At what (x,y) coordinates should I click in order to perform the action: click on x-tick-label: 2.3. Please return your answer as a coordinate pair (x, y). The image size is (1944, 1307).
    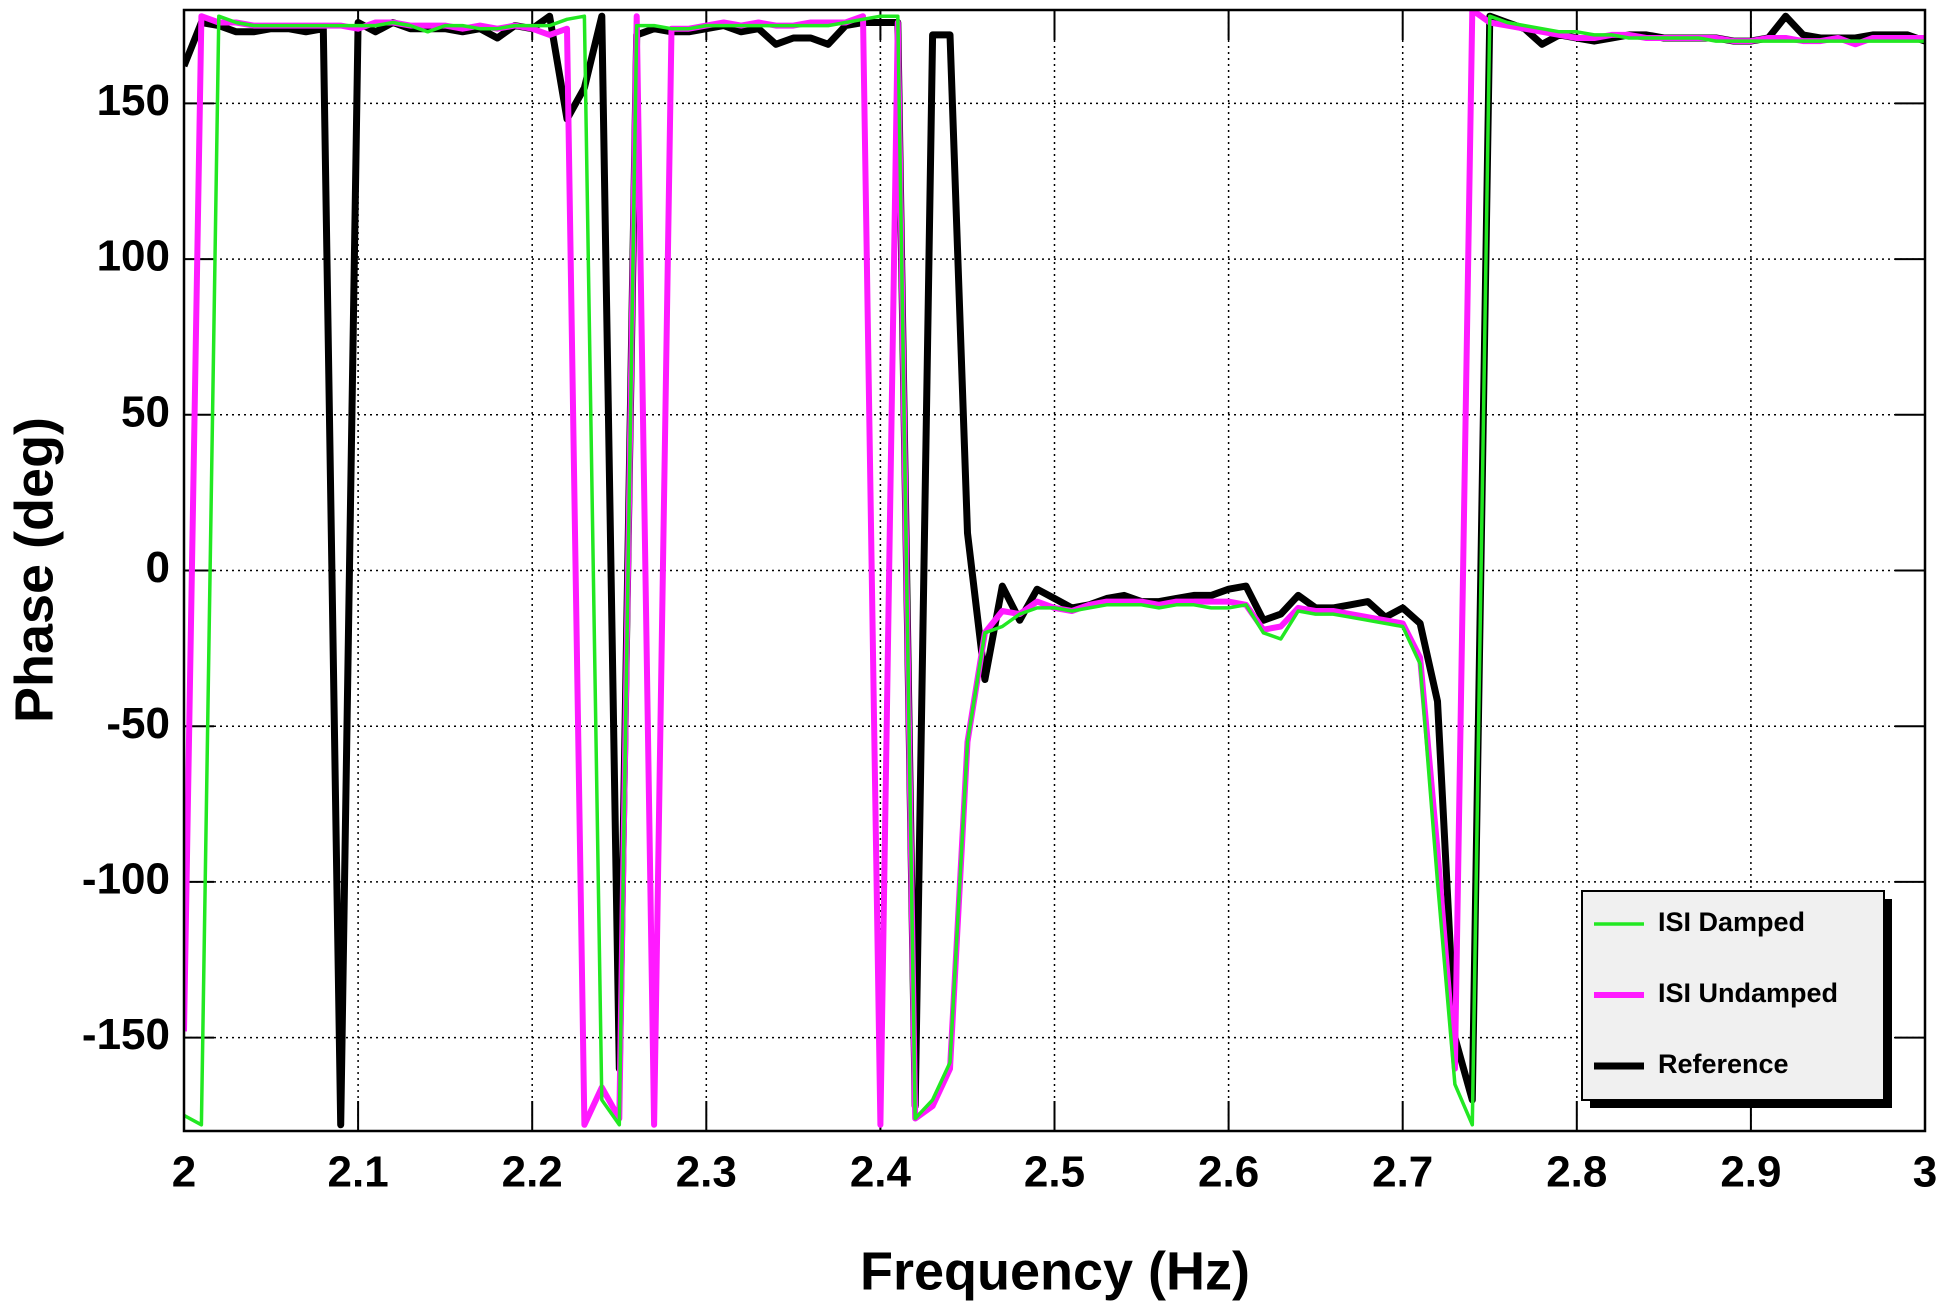
    Looking at the image, I should click on (706, 1172).